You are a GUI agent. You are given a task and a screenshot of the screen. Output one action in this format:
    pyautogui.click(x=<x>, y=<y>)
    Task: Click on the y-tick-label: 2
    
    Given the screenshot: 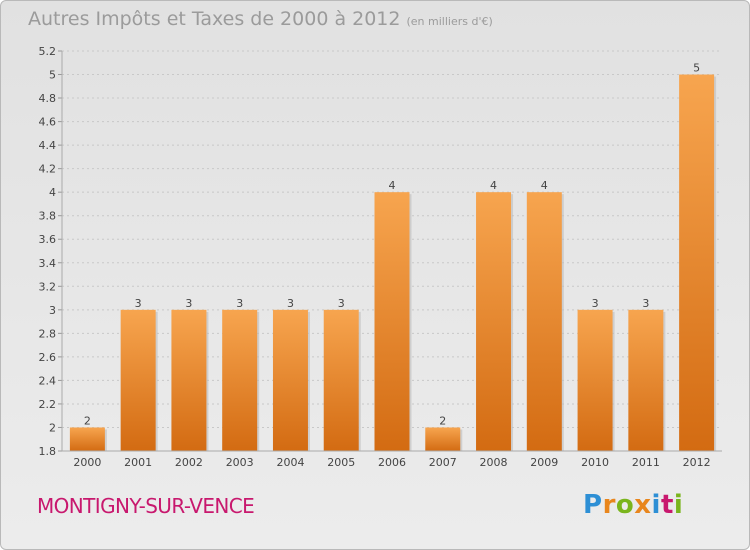 What is the action you would take?
    pyautogui.click(x=52, y=427)
    